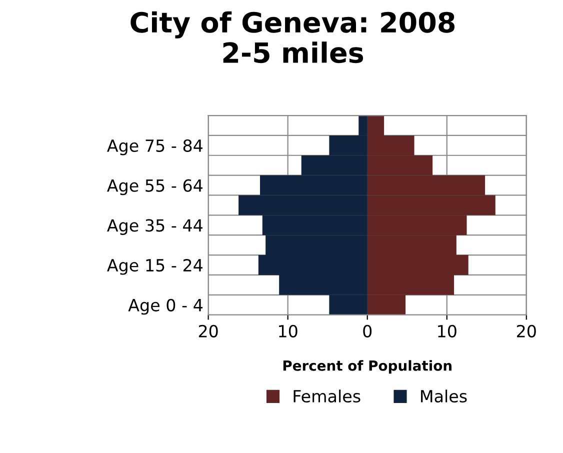  I want to click on y-tick-label: Age 15 - 24, so click(155, 266).